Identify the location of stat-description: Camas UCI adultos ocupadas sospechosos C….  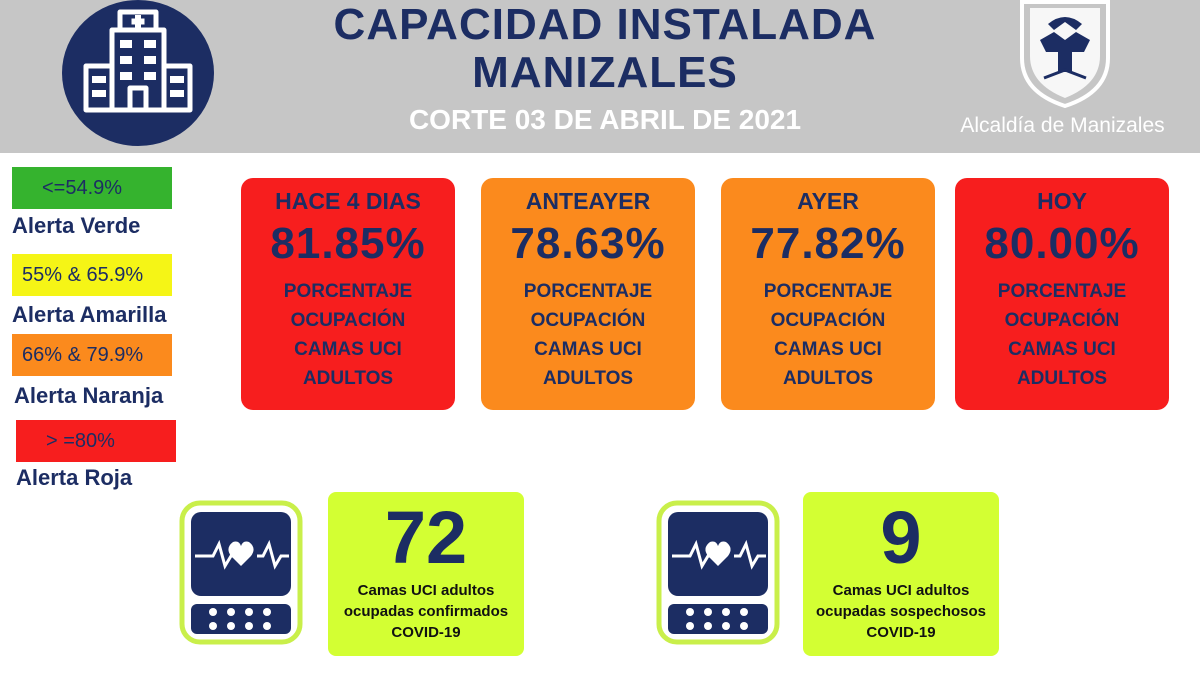
(901, 611).